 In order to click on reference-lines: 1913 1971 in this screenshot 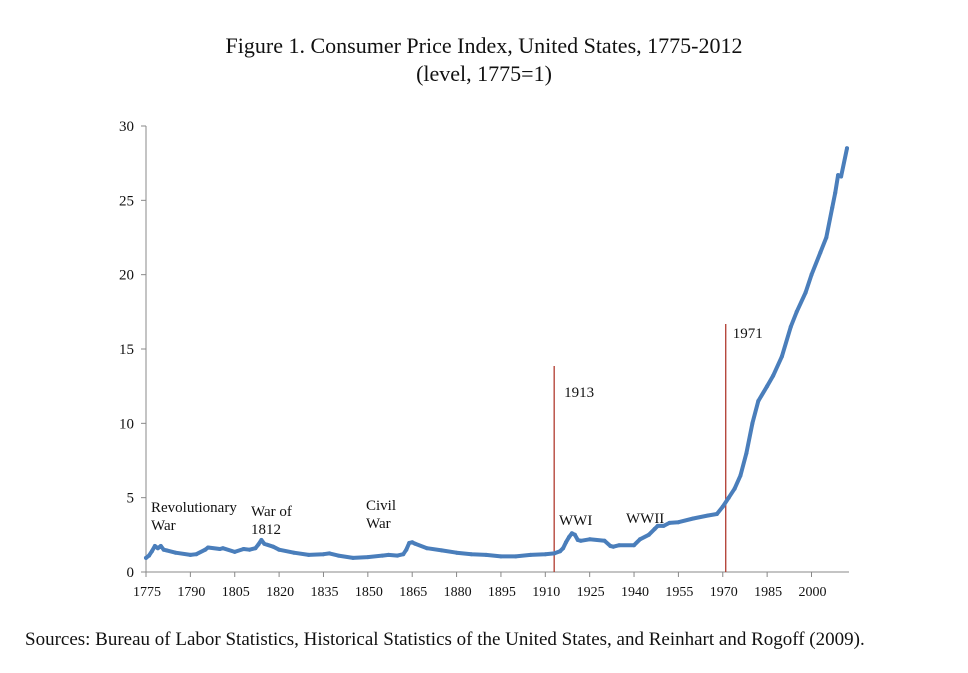, I will do `click(658, 448)`.